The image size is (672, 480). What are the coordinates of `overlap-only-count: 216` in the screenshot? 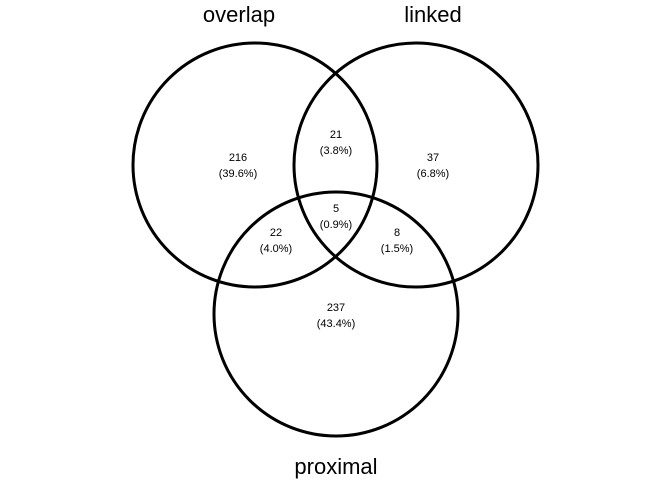 It's located at (238, 158).